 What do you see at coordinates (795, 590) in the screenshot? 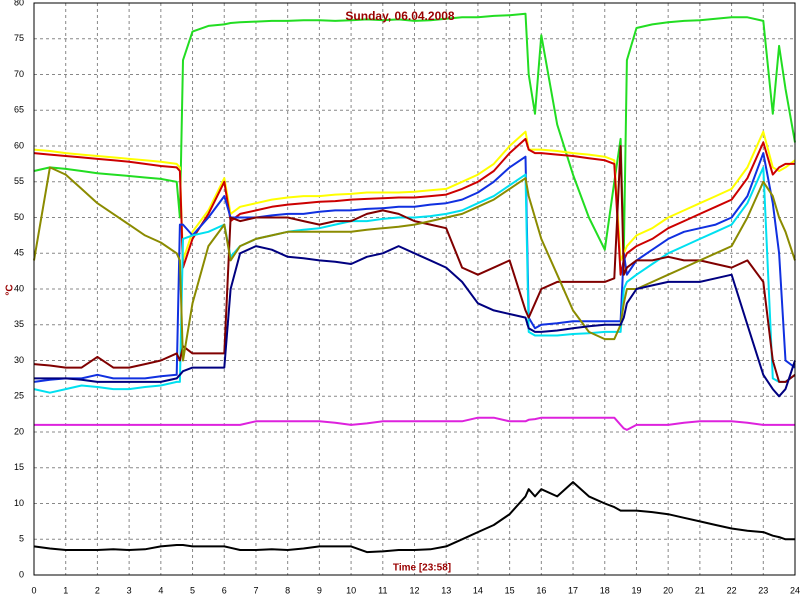
I see `x-tick-label: 24` at bounding box center [795, 590].